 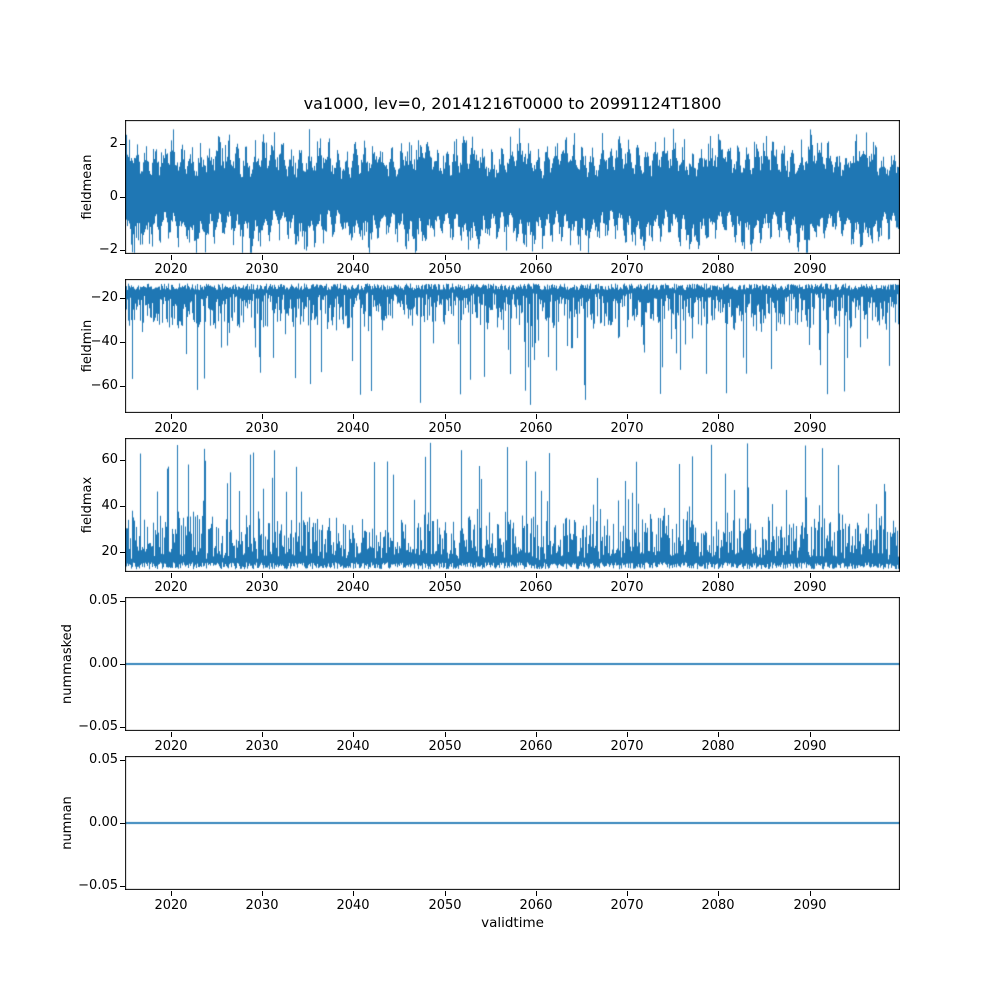 What do you see at coordinates (512, 505) in the screenshot?
I see `fieldmax-plot-canvas` at bounding box center [512, 505].